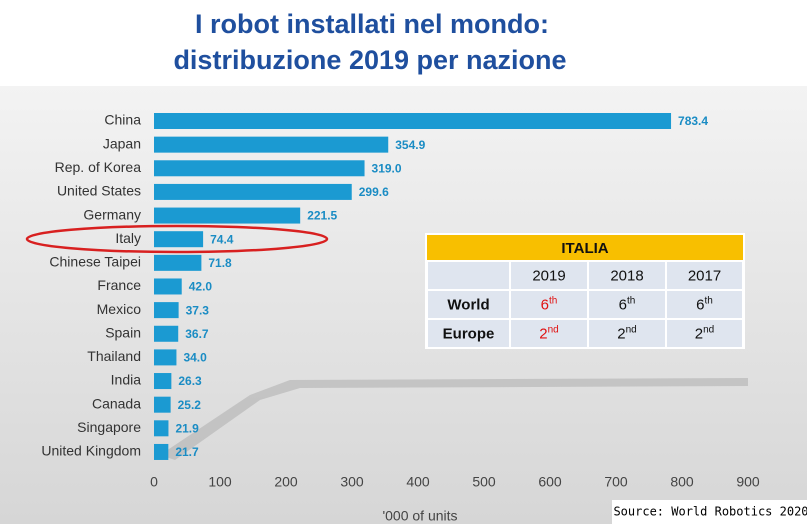 The width and height of the screenshot is (807, 524). I want to click on row-label: World, so click(468, 304).